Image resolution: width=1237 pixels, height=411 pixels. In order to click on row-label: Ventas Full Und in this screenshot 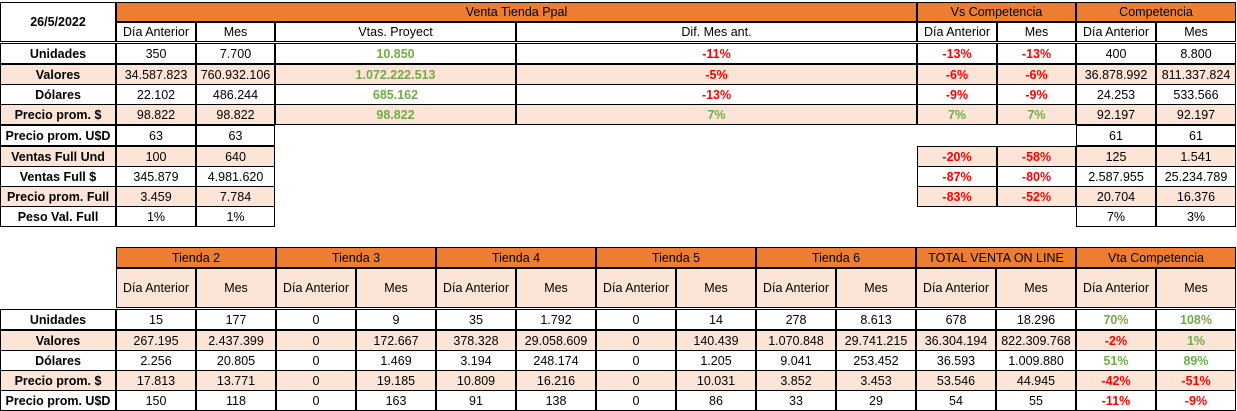, I will do `click(58, 156)`.